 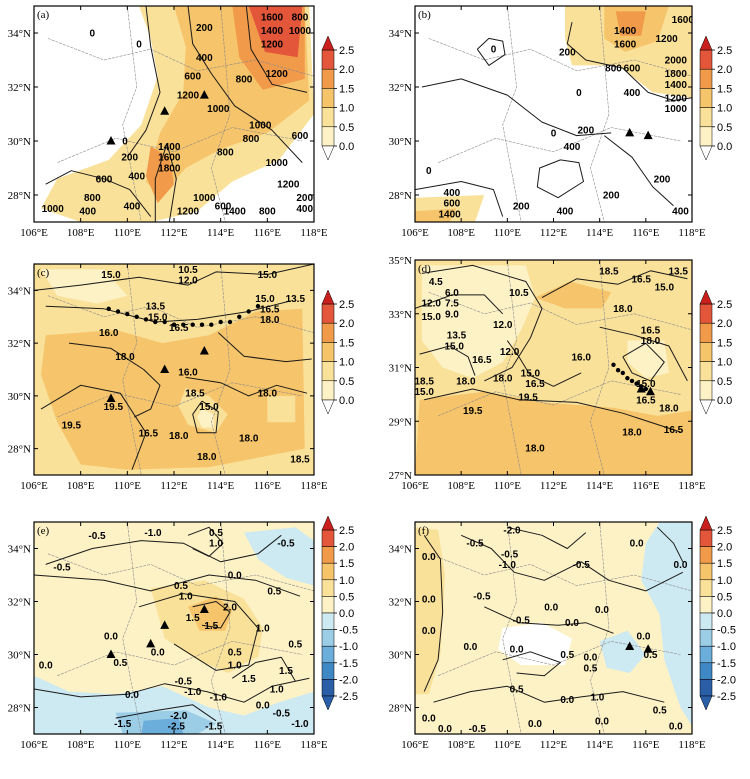 What do you see at coordinates (235, 666) in the screenshot?
I see `contour-label: 1.0` at bounding box center [235, 666].